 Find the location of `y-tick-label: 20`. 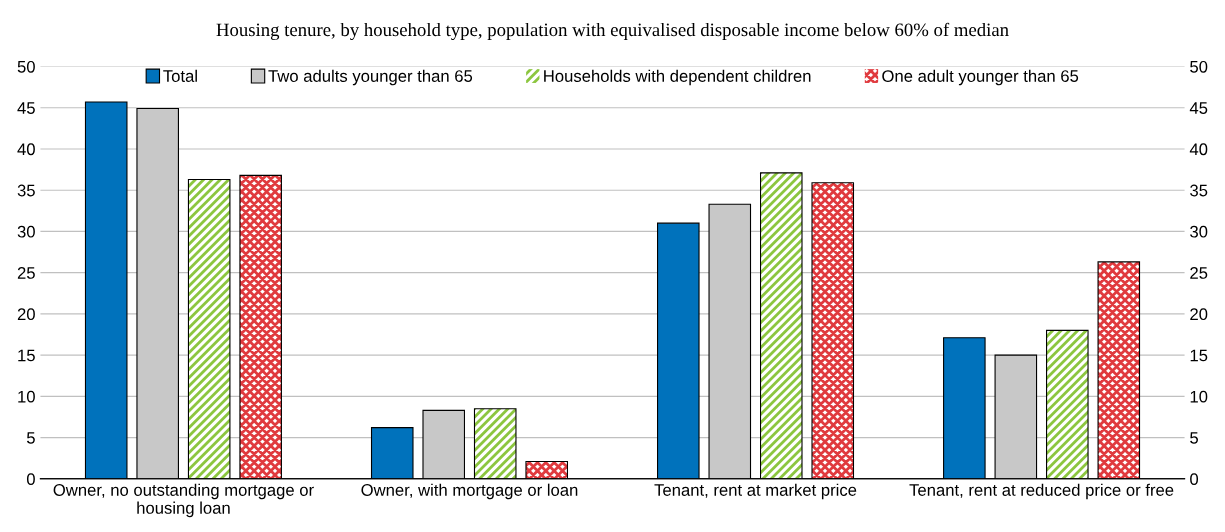

y-tick-label: 20 is located at coordinates (26, 314).